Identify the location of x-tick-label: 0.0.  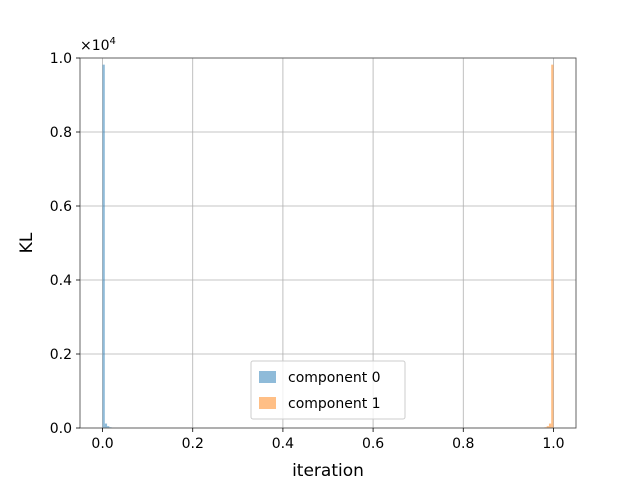
(102, 444).